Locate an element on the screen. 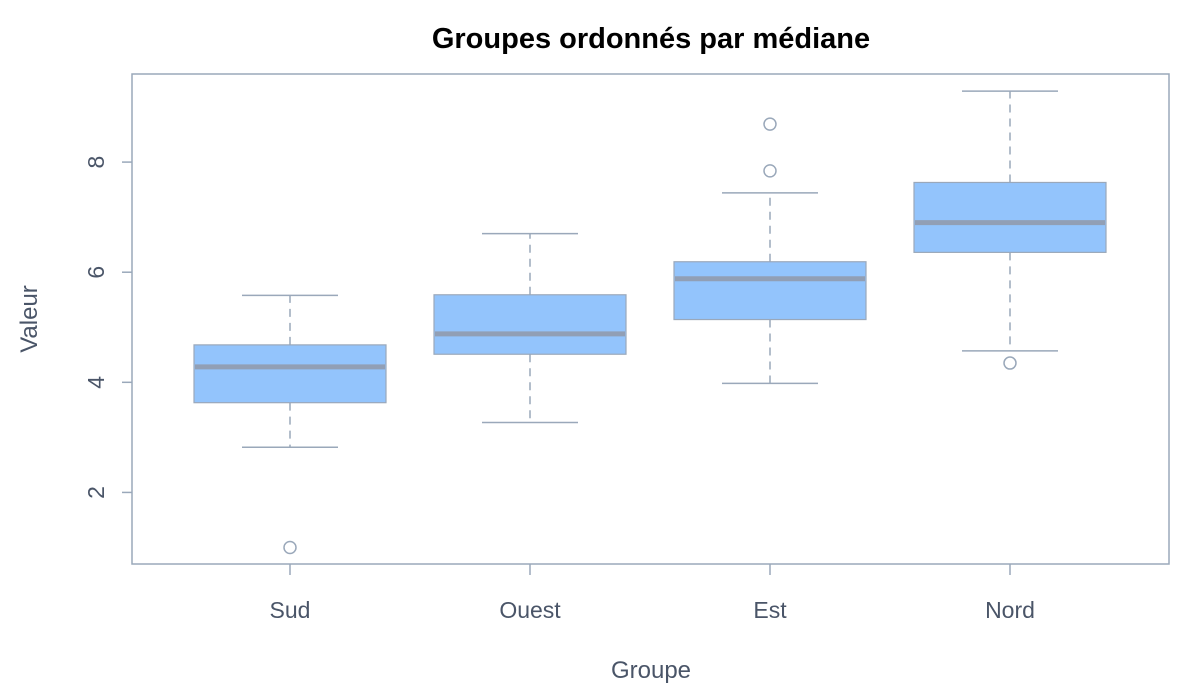 The height and width of the screenshot is (700, 1200). box-group-est is located at coordinates (770, 251).